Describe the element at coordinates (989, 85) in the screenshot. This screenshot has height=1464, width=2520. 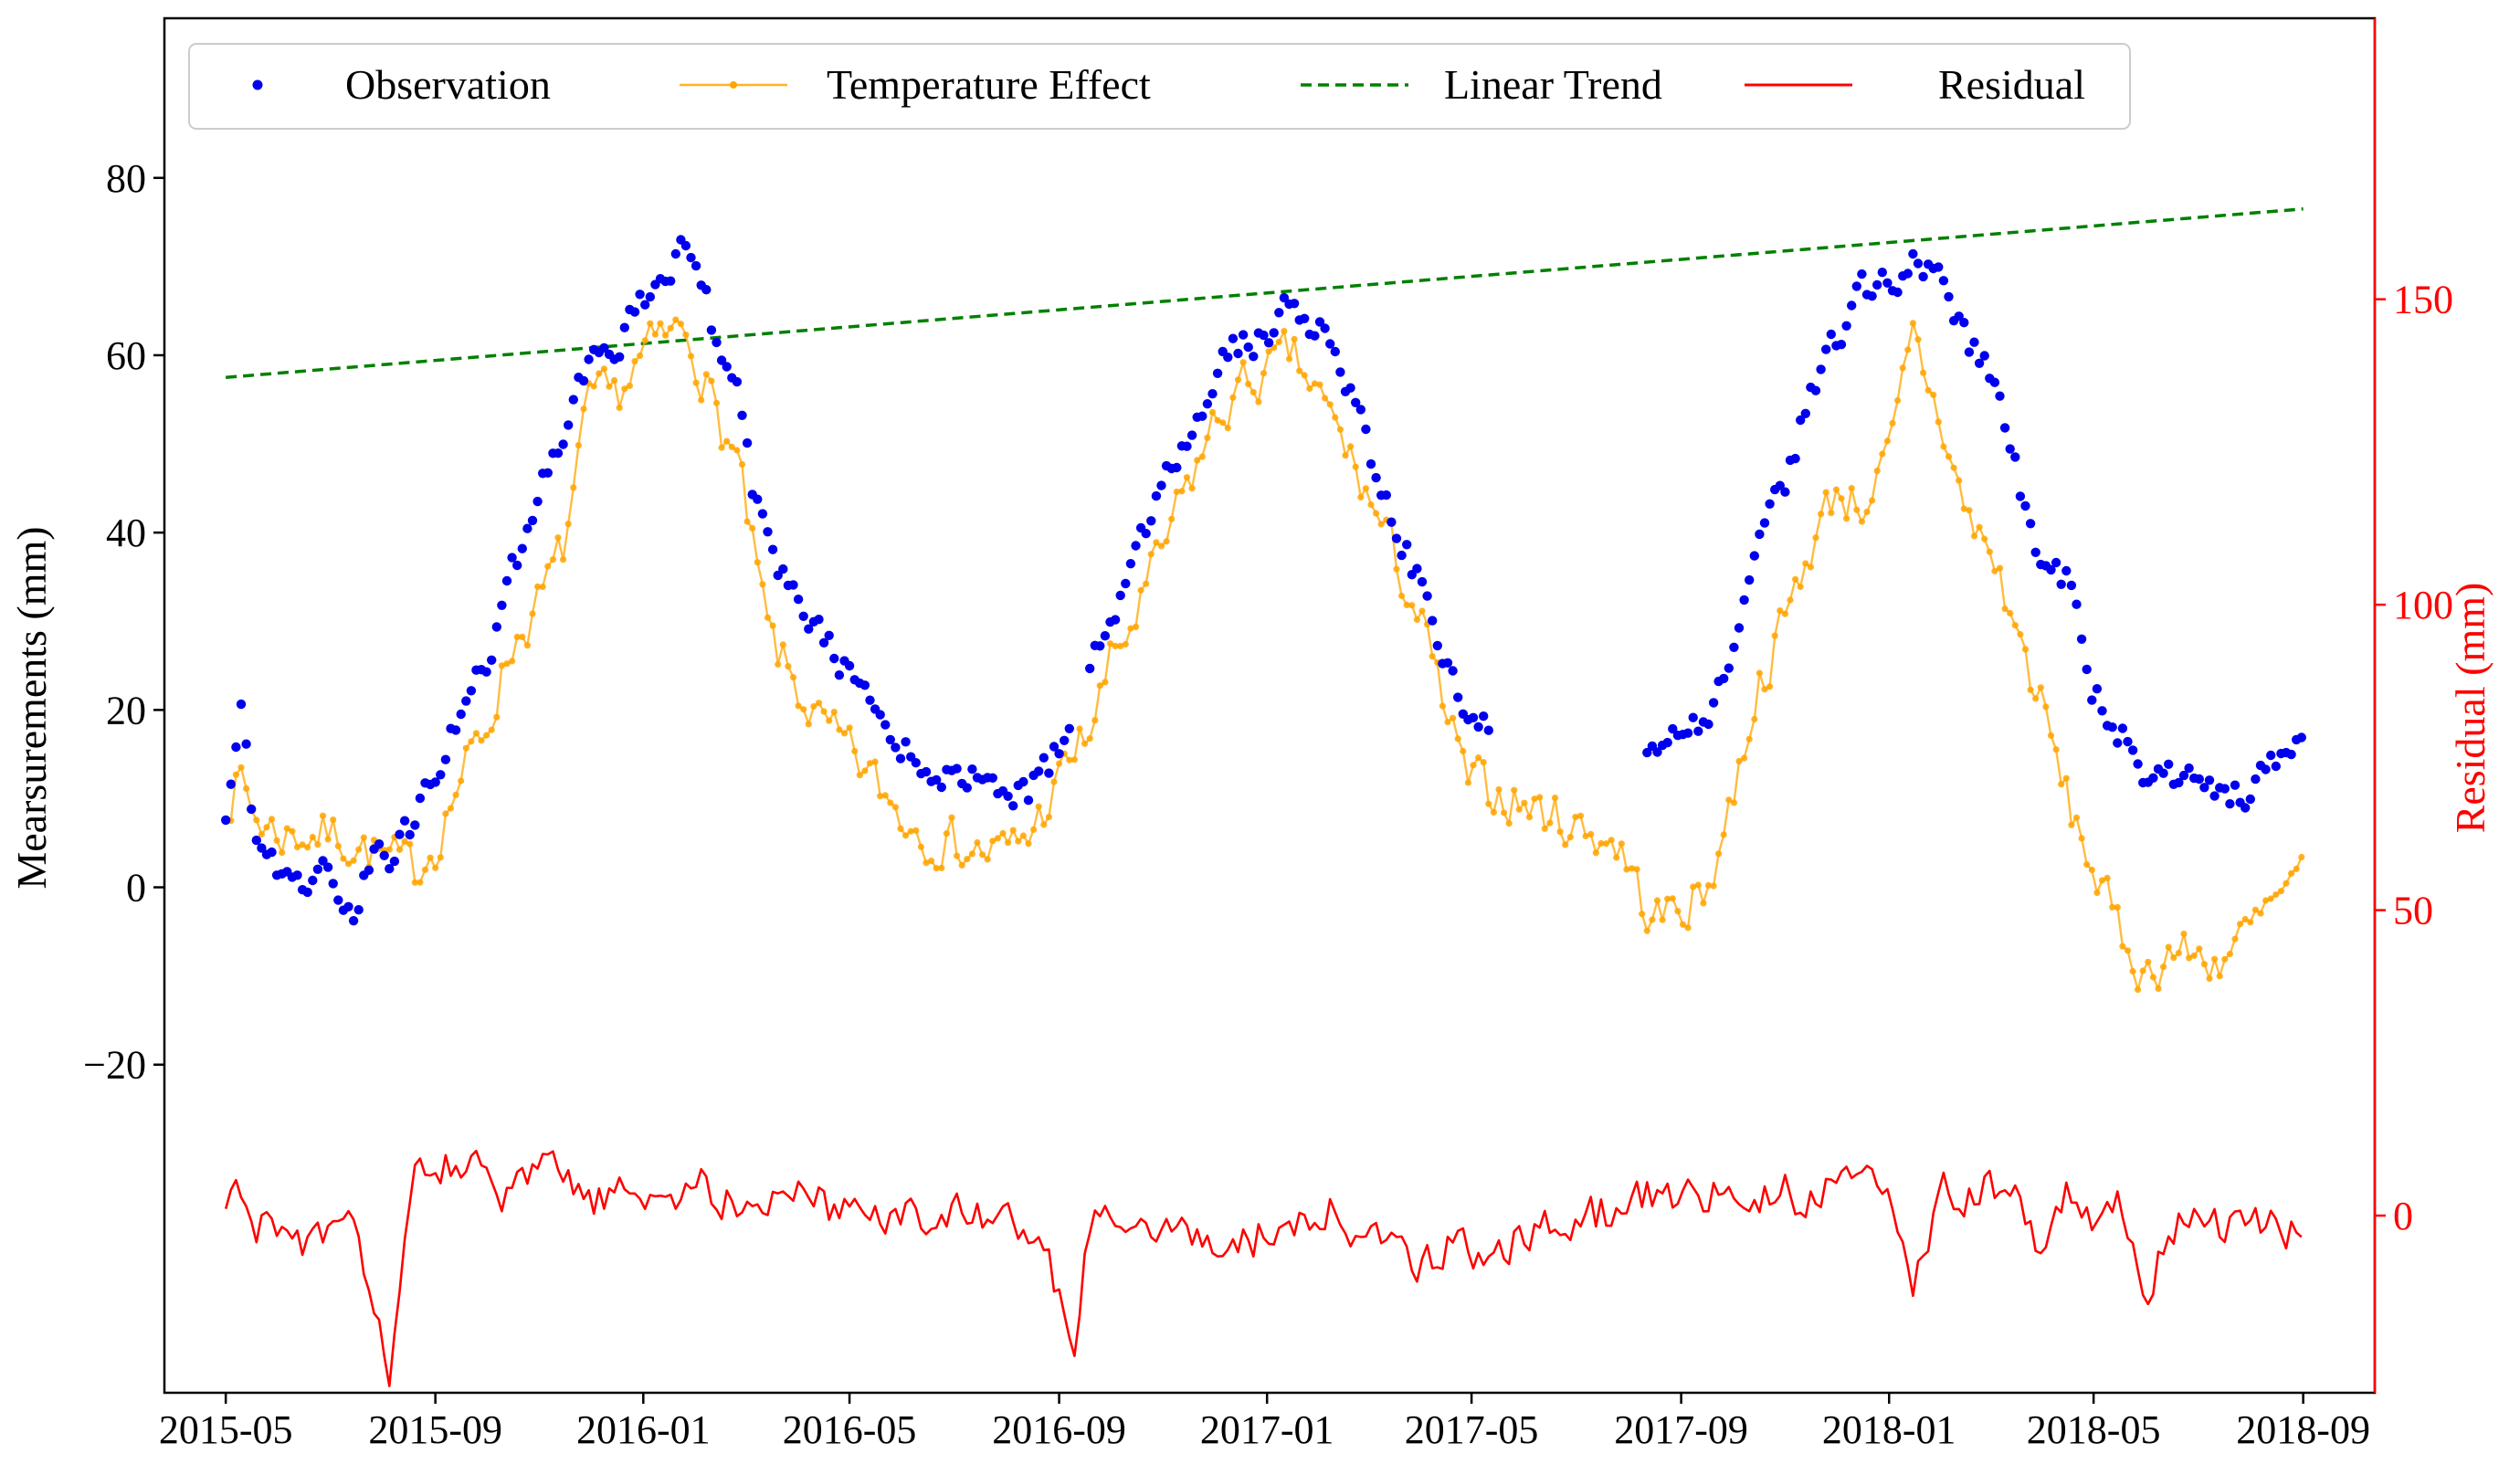
I see `legend-temperature-label: Temperature Effect` at that location.